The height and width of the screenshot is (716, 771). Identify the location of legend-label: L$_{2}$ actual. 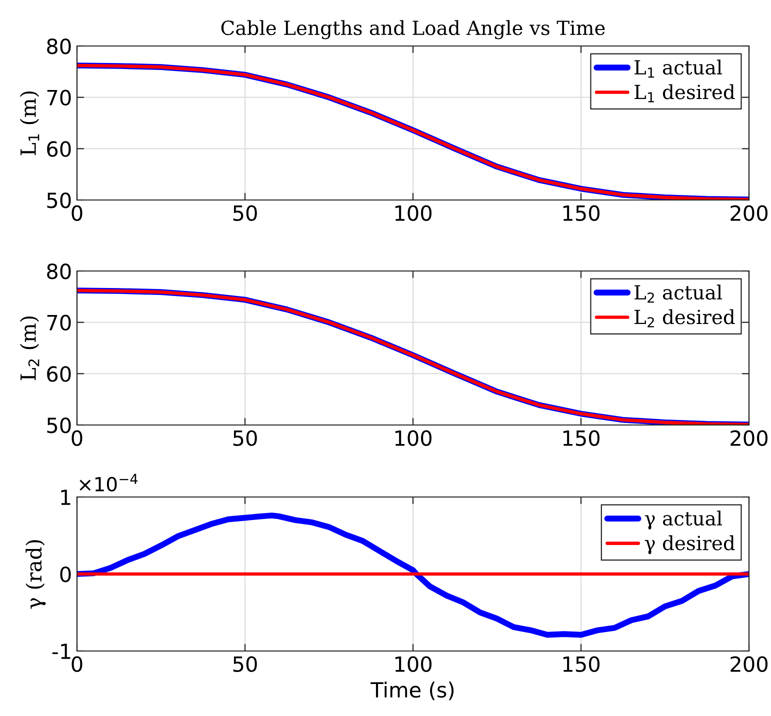
(678, 293).